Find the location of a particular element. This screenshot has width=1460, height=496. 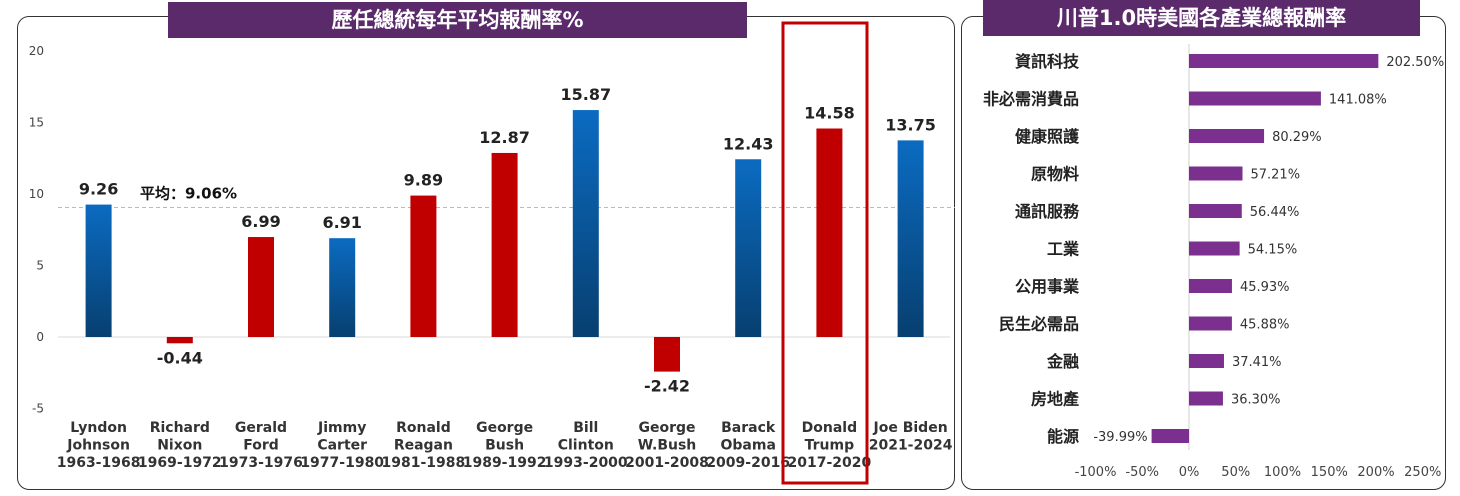

y-tick-label: 15 is located at coordinates (36, 123).